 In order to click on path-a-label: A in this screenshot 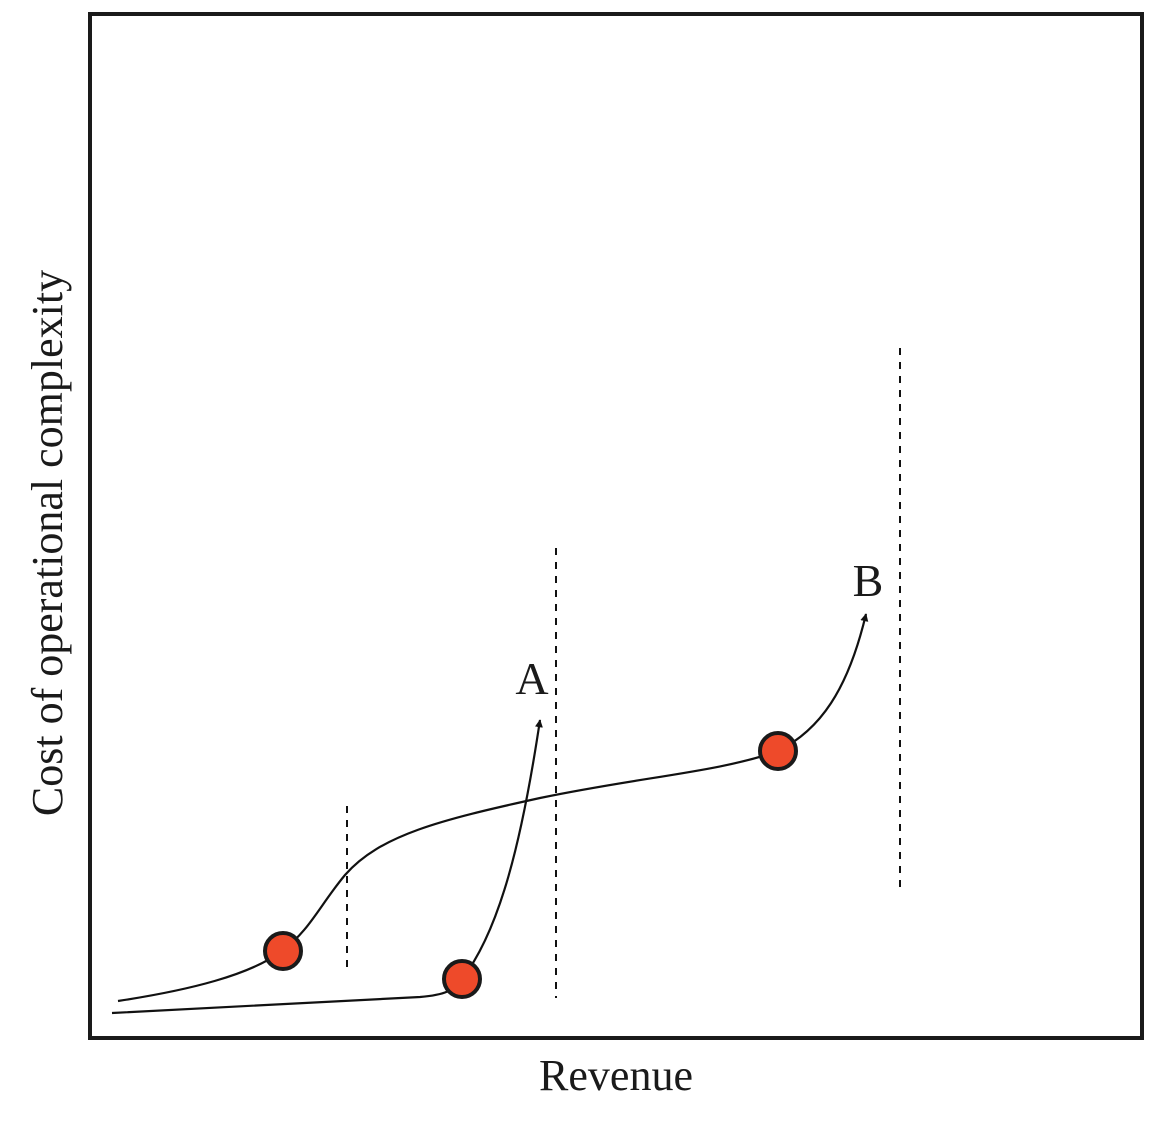, I will do `click(531, 678)`.